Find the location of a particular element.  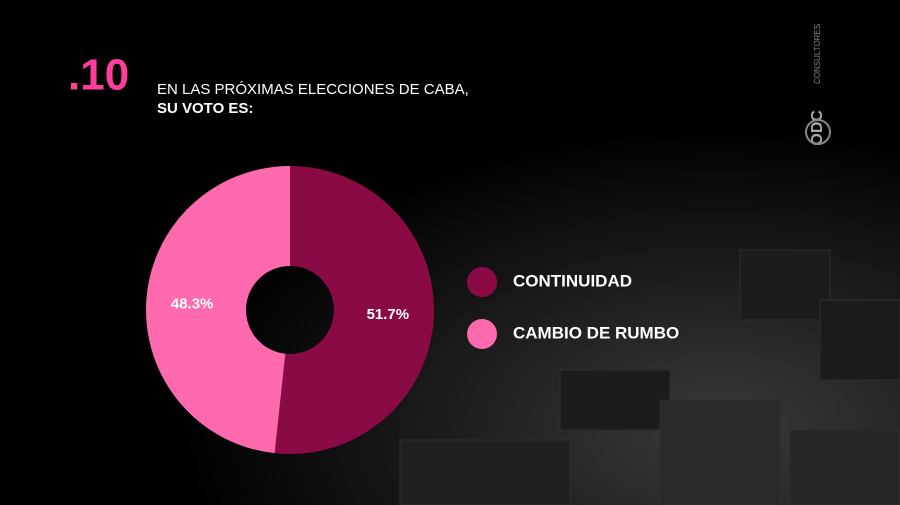

logo-tagline: CONSULTORES is located at coordinates (817, 54).